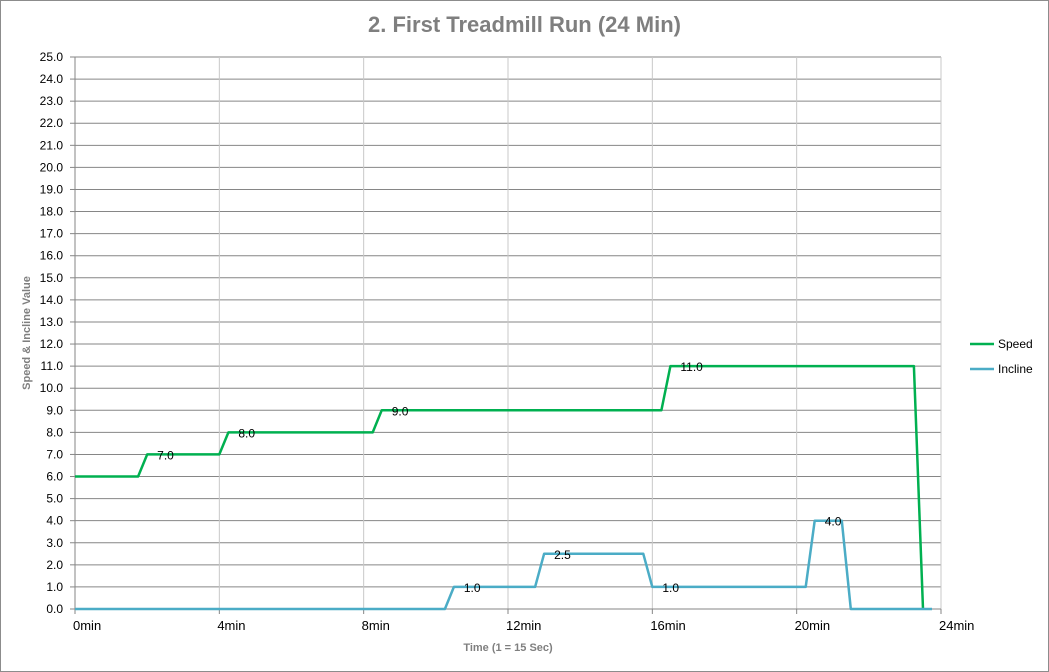 Image resolution: width=1049 pixels, height=672 pixels. Describe the element at coordinates (1001, 356) in the screenshot. I see `legend: Speed Incline` at that location.